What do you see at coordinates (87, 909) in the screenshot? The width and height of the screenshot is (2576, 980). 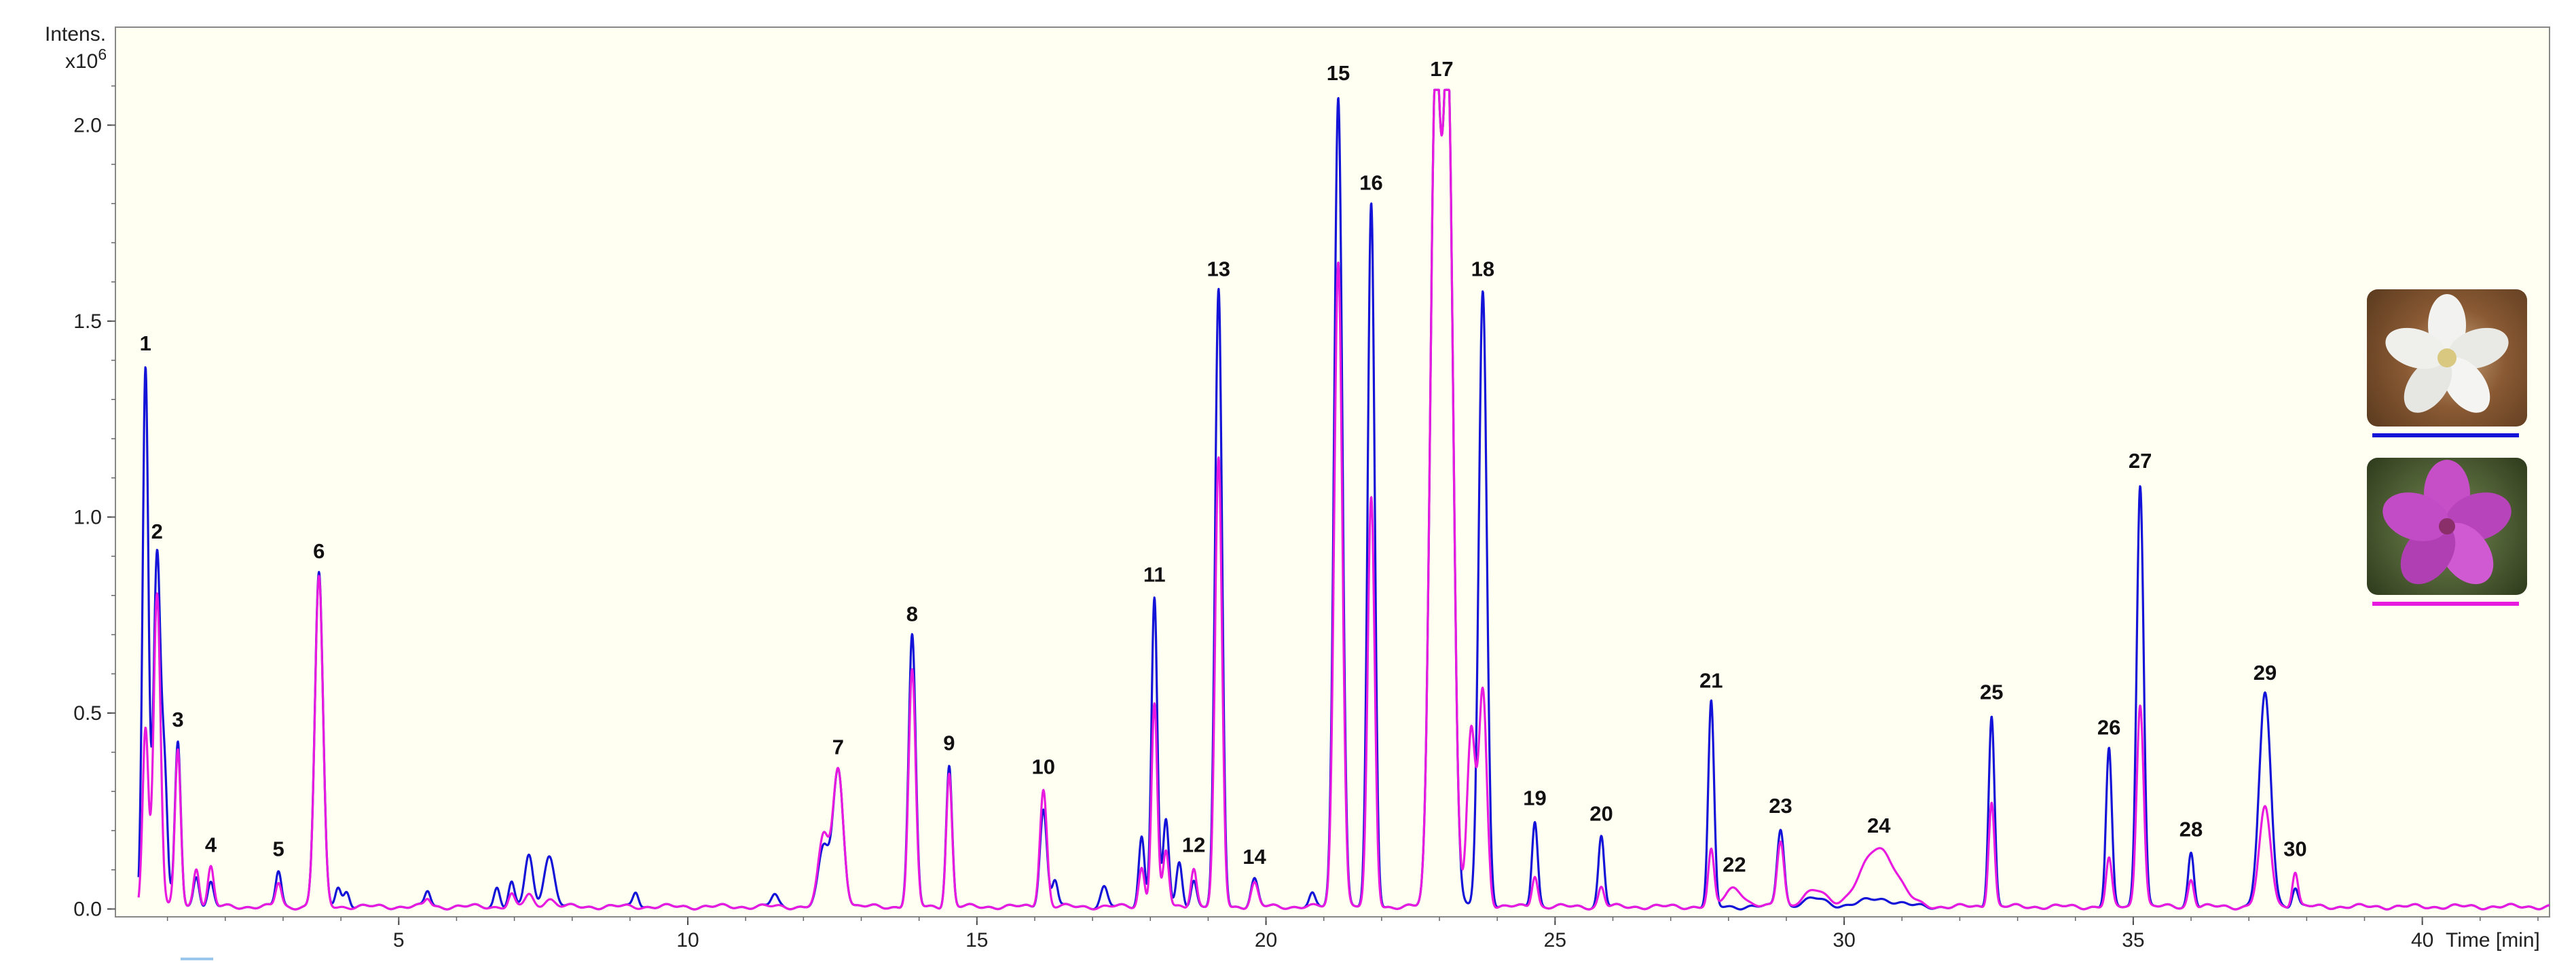 I see `y-tick-label: 0.0` at bounding box center [87, 909].